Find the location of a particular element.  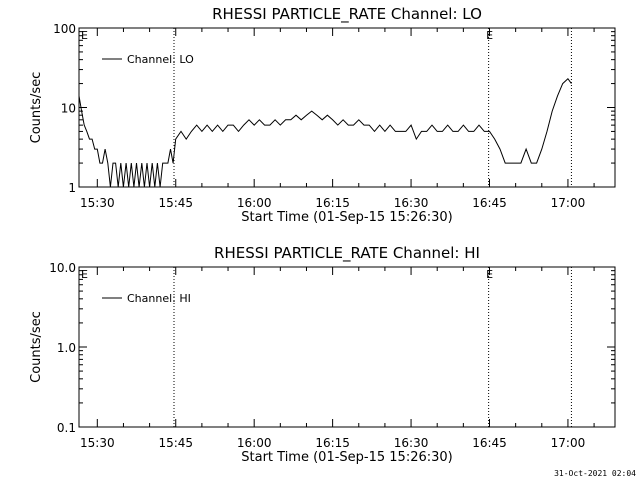

y-tick-label: 0.1 is located at coordinates (66, 428).